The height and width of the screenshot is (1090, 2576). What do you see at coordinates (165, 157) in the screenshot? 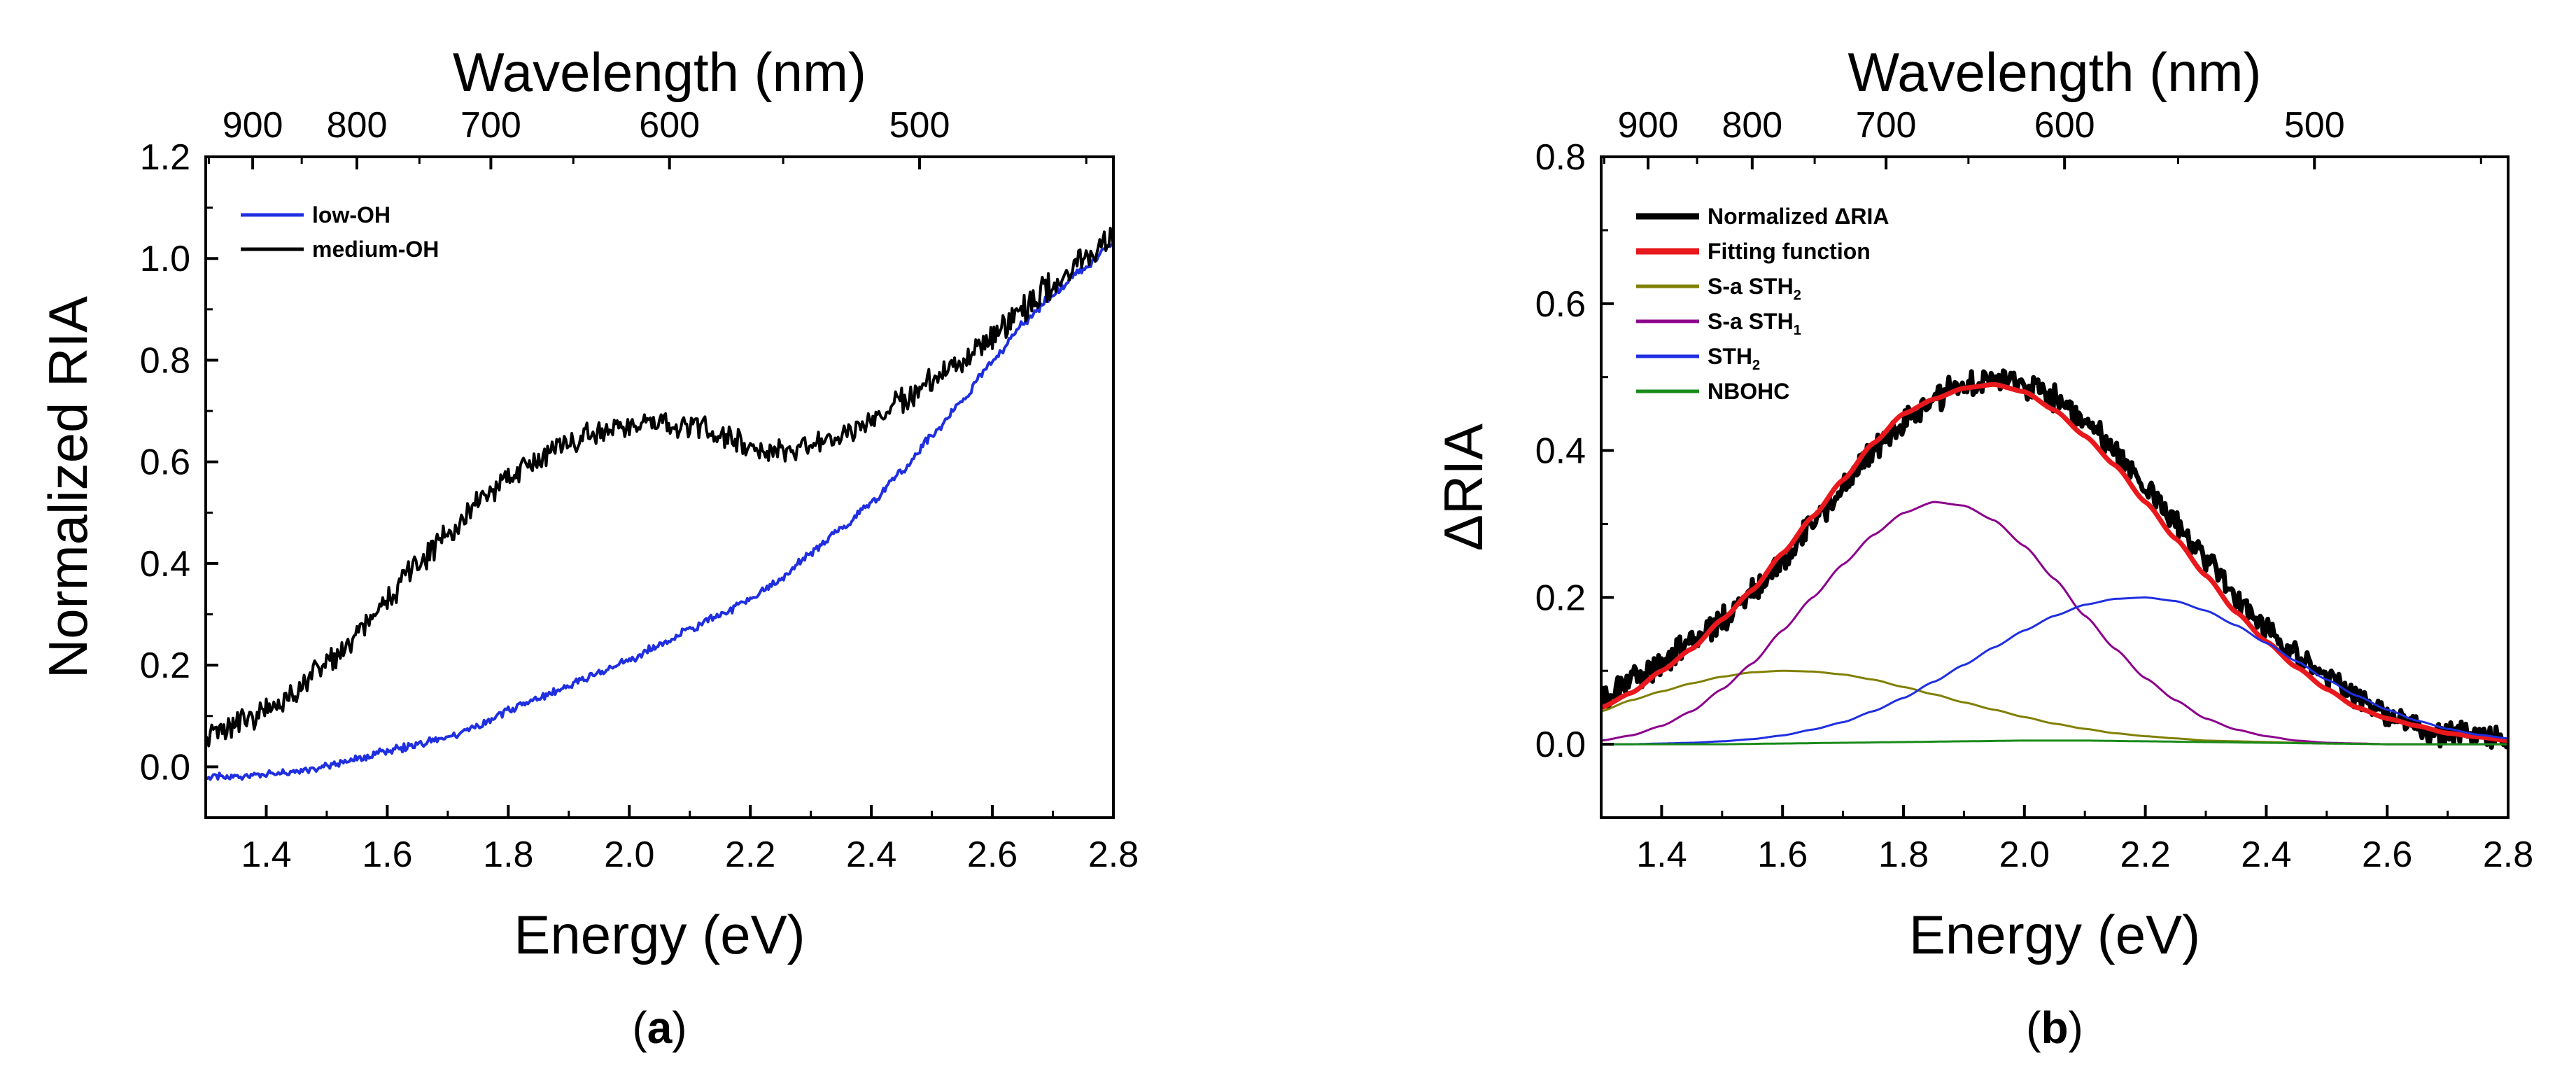
I see `y-tick-label: 1.2` at bounding box center [165, 157].